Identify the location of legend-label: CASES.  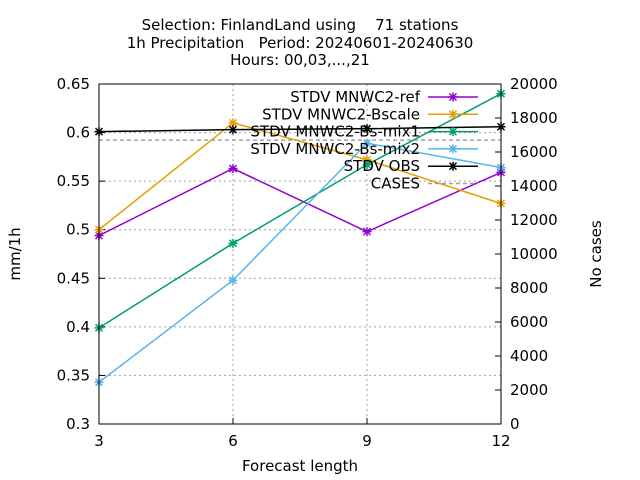
(395, 184).